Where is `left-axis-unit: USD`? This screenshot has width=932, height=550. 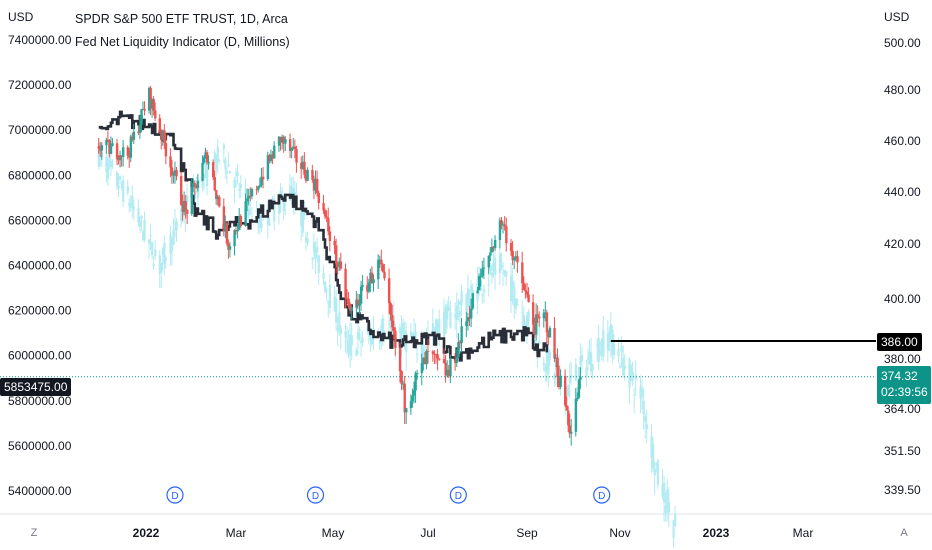 left-axis-unit: USD is located at coordinates (21, 17).